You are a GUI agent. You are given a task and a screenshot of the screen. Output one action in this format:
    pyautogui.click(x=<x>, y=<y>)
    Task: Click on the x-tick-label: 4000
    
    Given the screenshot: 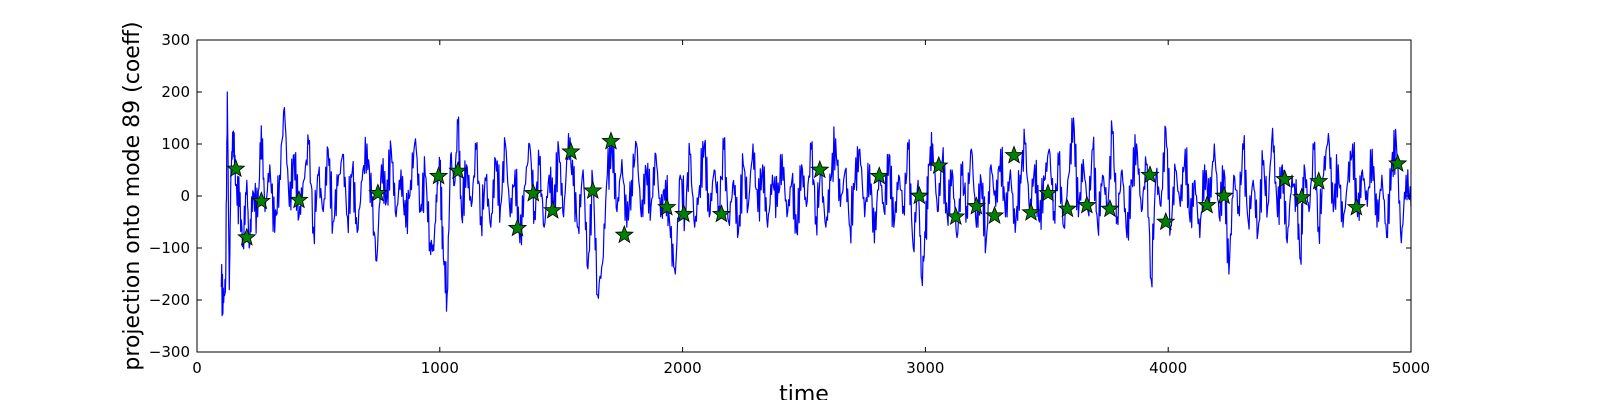 What is the action you would take?
    pyautogui.click(x=1168, y=368)
    